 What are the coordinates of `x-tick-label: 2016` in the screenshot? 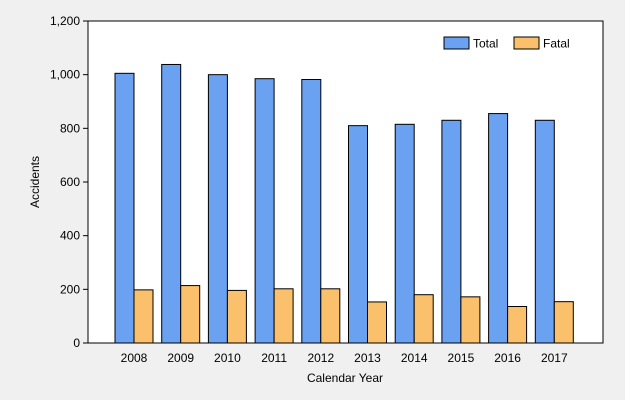 It's located at (507, 358).